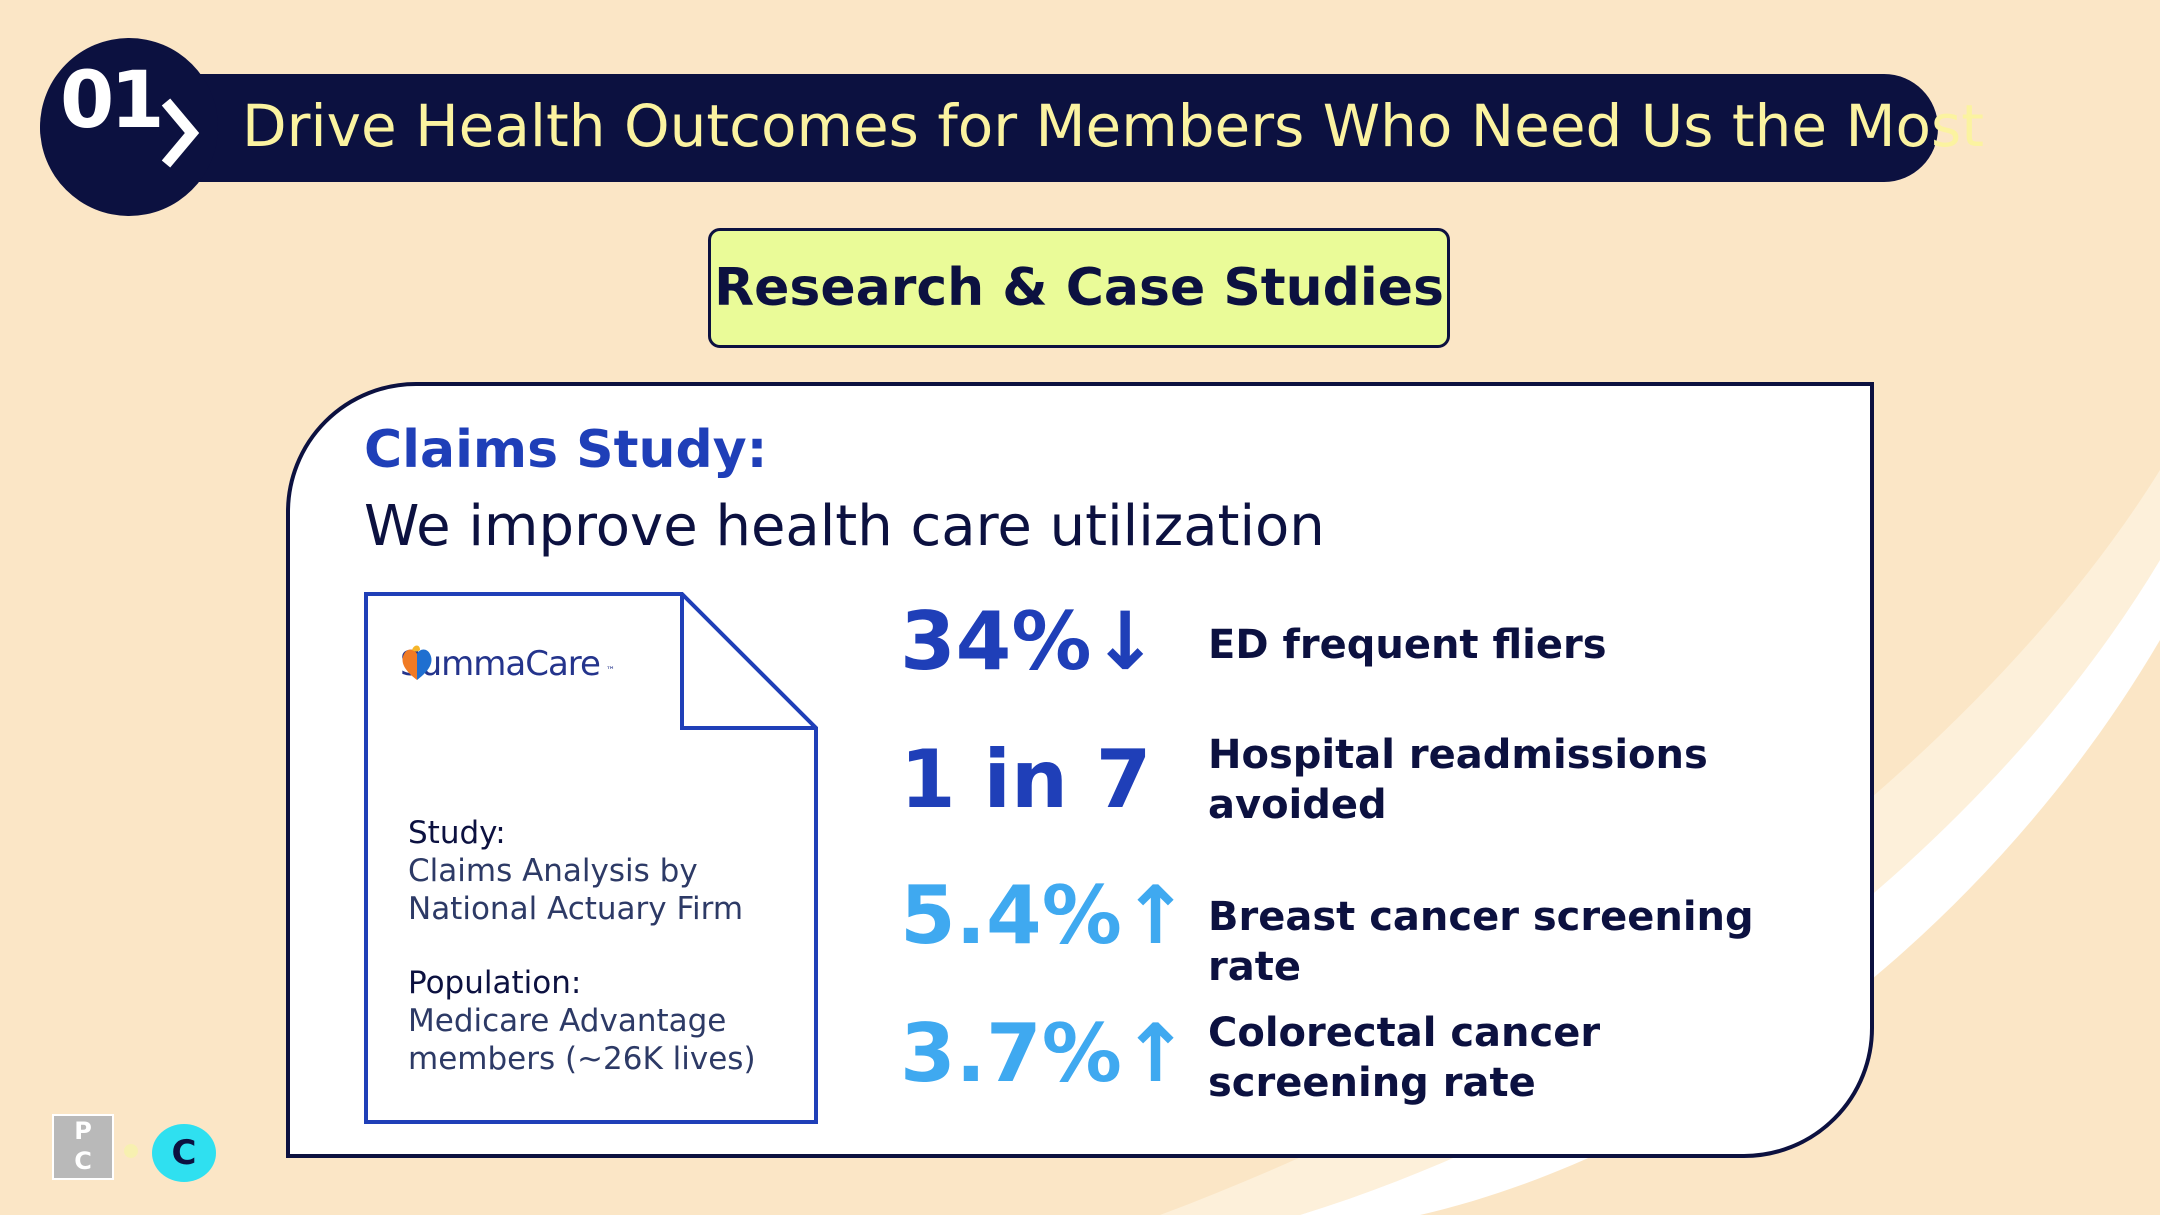 Image resolution: width=2160 pixels, height=1215 pixels. I want to click on research-badge-label: Research & Case Studies, so click(1079, 288).